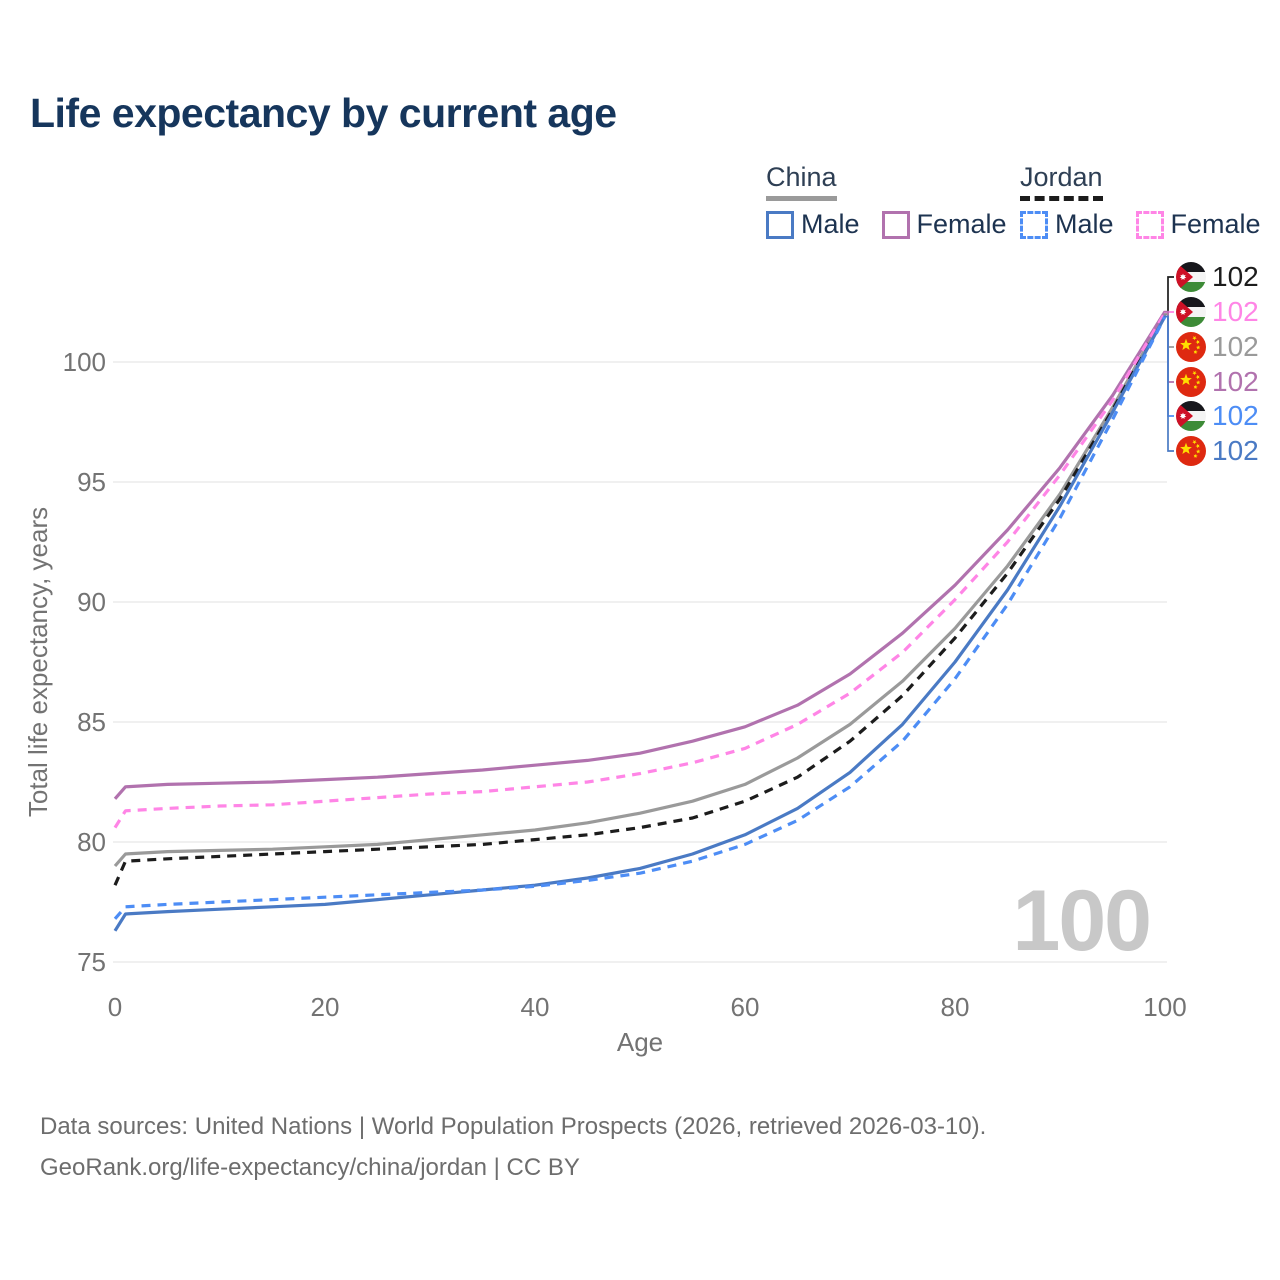 The width and height of the screenshot is (1280, 1280). What do you see at coordinates (886, 201) in the screenshot?
I see `legend-group-china: China Male Female` at bounding box center [886, 201].